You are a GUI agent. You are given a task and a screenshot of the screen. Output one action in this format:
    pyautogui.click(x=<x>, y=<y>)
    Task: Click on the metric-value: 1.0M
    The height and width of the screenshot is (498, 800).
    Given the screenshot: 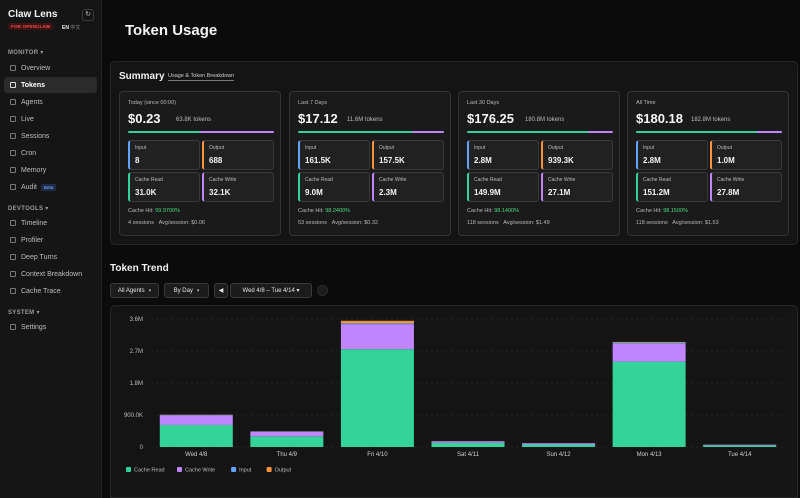 What is the action you would take?
    pyautogui.click(x=726, y=160)
    